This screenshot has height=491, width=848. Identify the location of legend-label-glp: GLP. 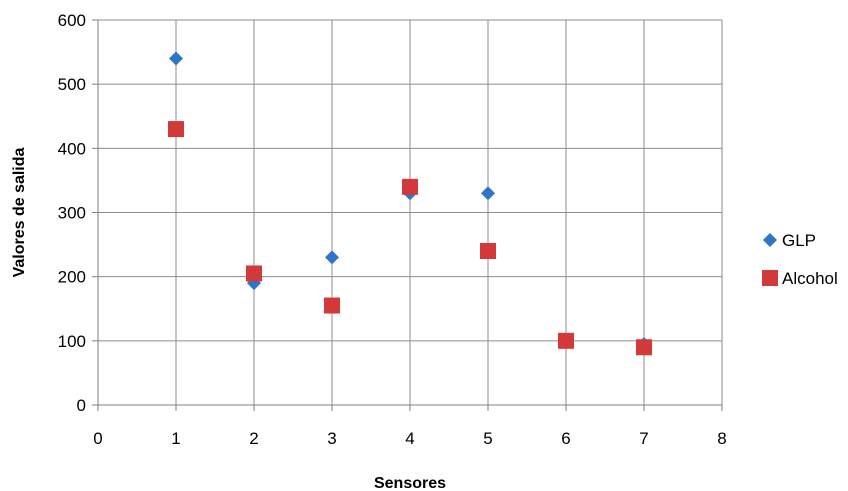
(799, 240).